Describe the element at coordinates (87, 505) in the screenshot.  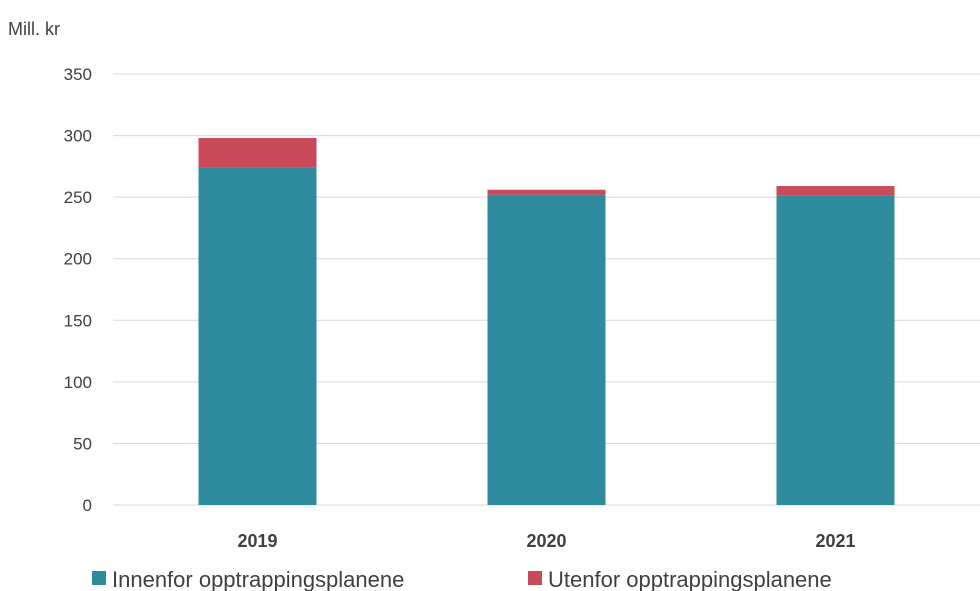
I see `y-tick-label: 0` at that location.